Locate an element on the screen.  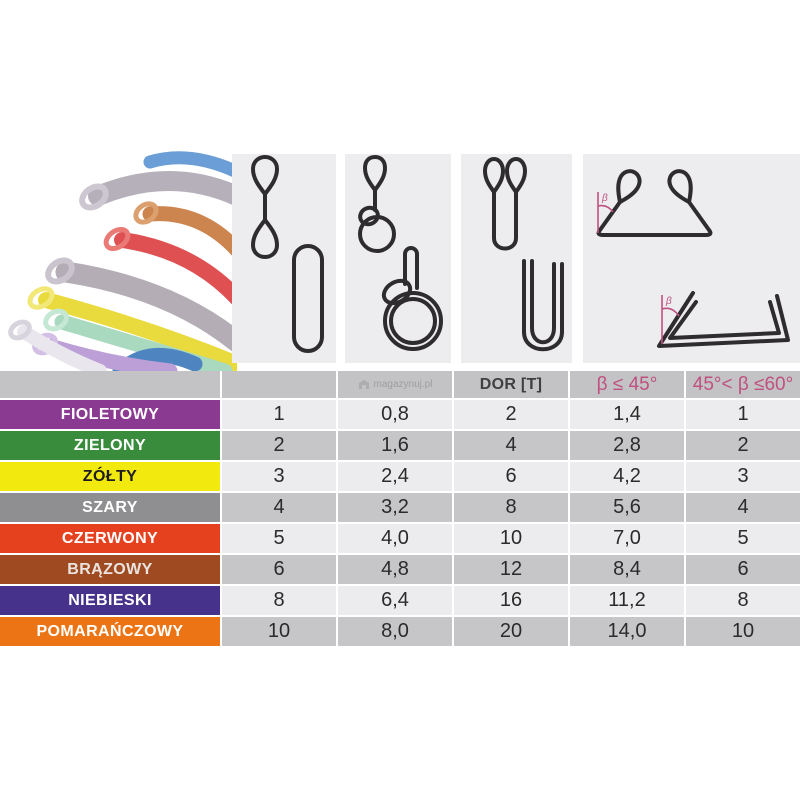
sling-bands is located at coordinates (122, 261).